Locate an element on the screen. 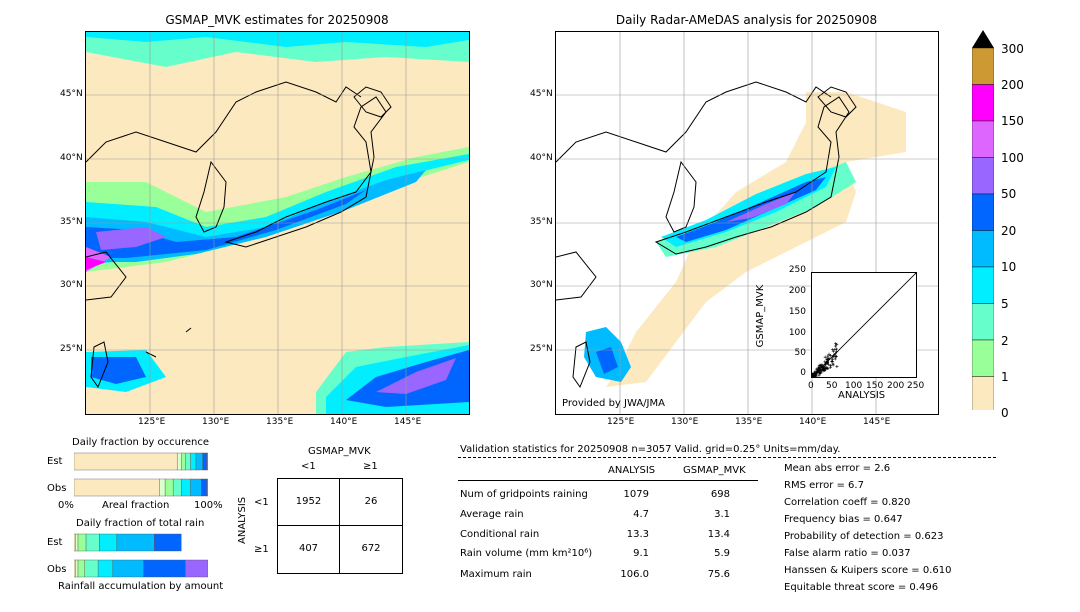  occurrence-obs-label: Obs is located at coordinates (57, 488).